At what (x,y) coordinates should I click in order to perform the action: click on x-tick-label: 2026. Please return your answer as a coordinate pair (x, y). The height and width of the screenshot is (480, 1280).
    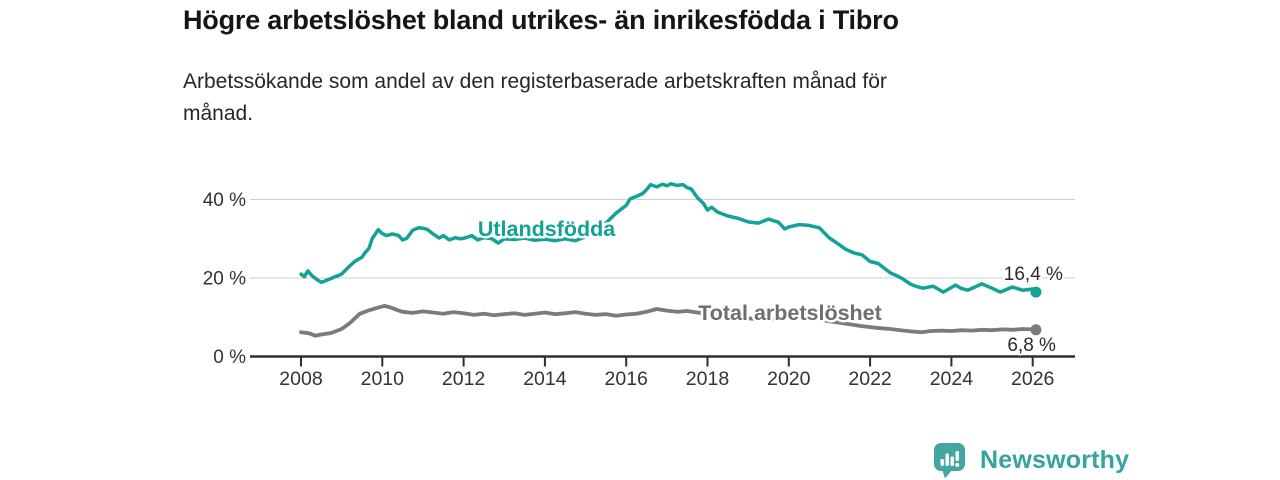
    Looking at the image, I should click on (1032, 379).